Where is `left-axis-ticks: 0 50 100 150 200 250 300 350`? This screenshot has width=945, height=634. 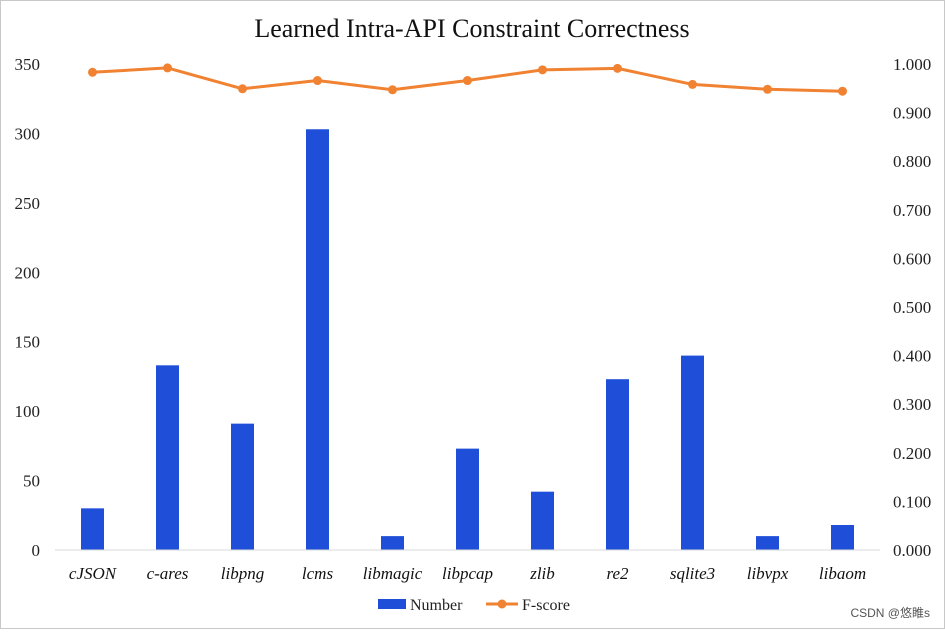 left-axis-ticks: 0 50 100 150 200 250 300 350 is located at coordinates (28, 307).